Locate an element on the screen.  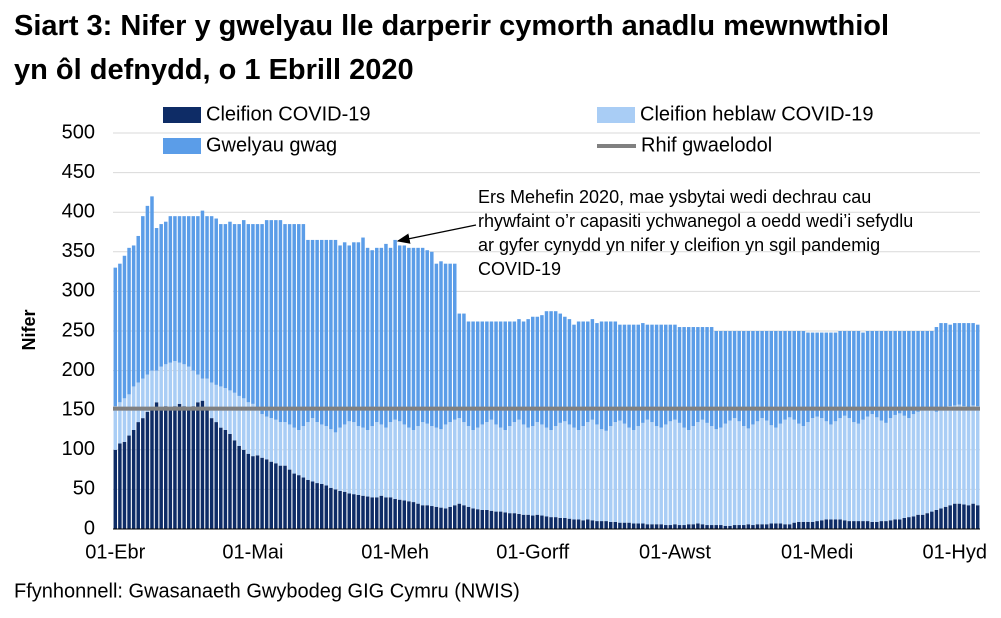
y-tick-label: 0 is located at coordinates (89, 528).